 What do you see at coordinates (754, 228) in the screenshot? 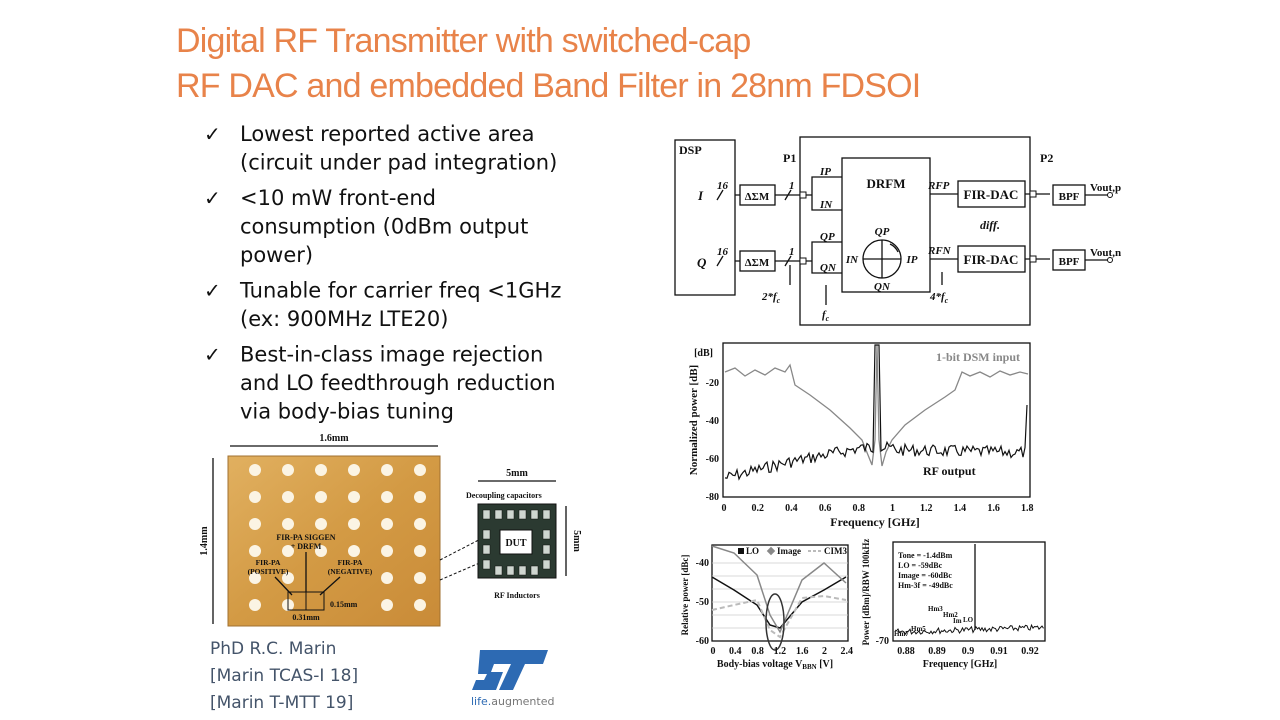
I see `bus-slash` at bounding box center [754, 228].